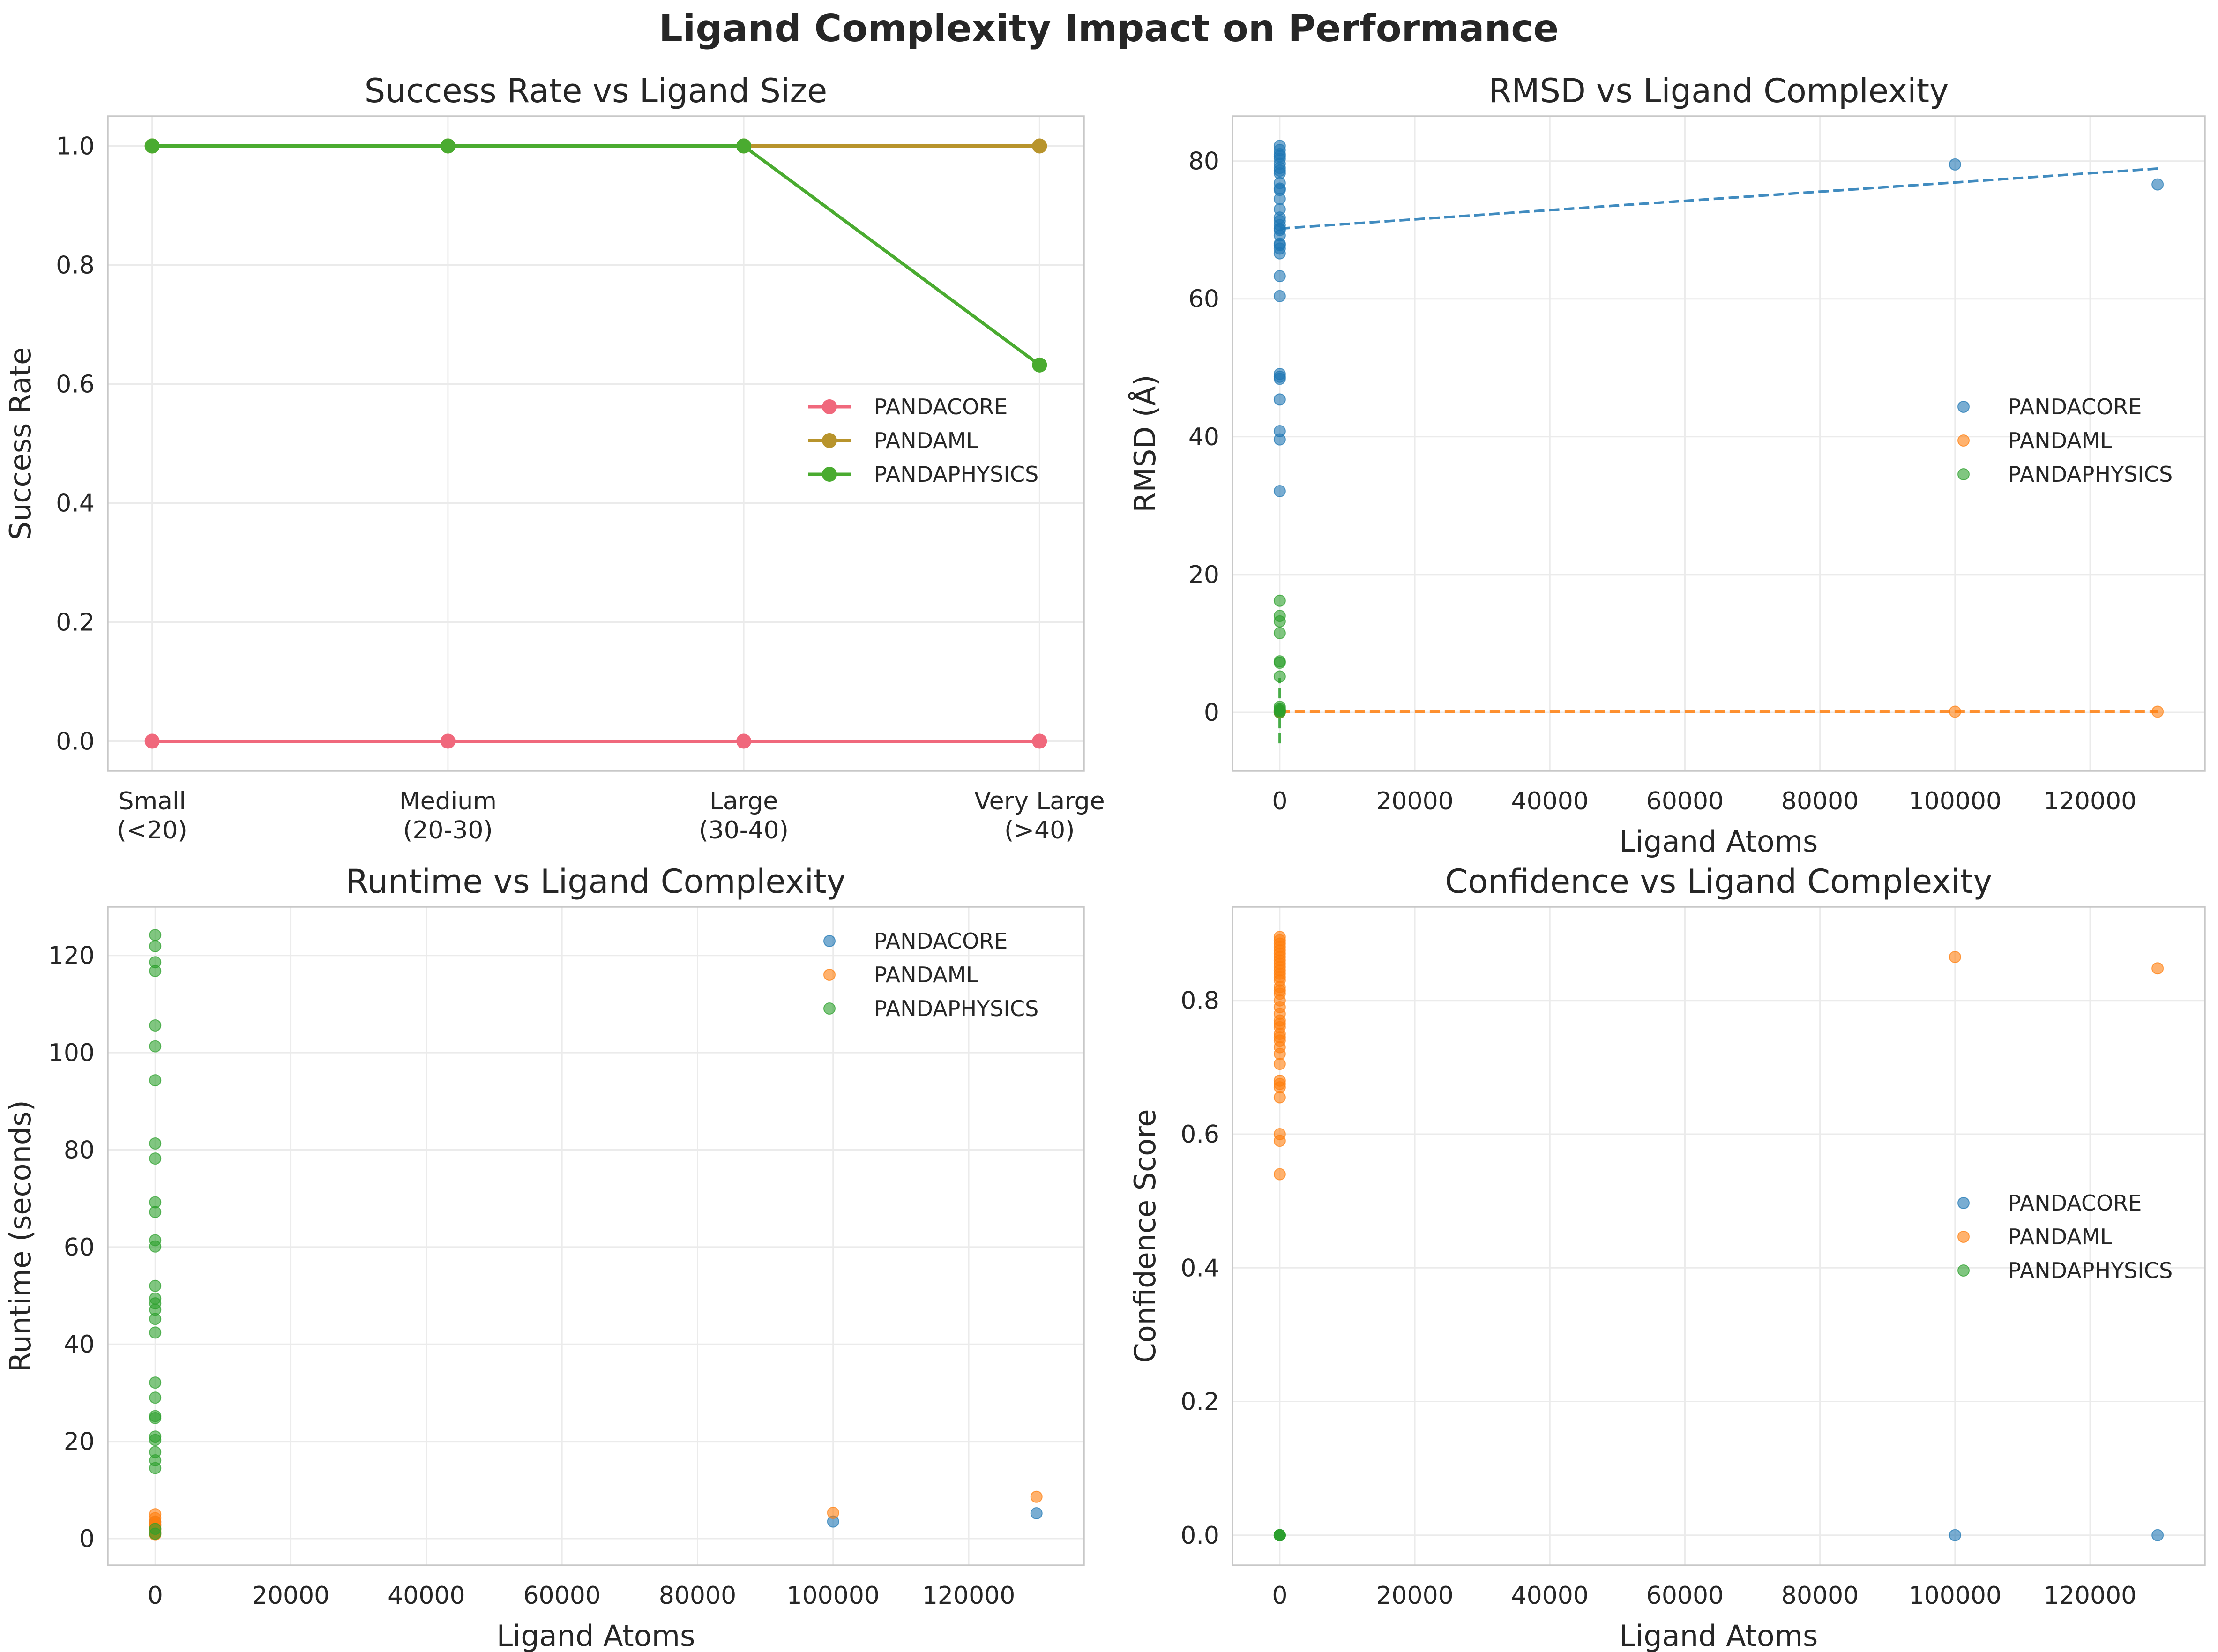 The height and width of the screenshot is (1652, 2218). I want to click on series-line, so click(597, 255).